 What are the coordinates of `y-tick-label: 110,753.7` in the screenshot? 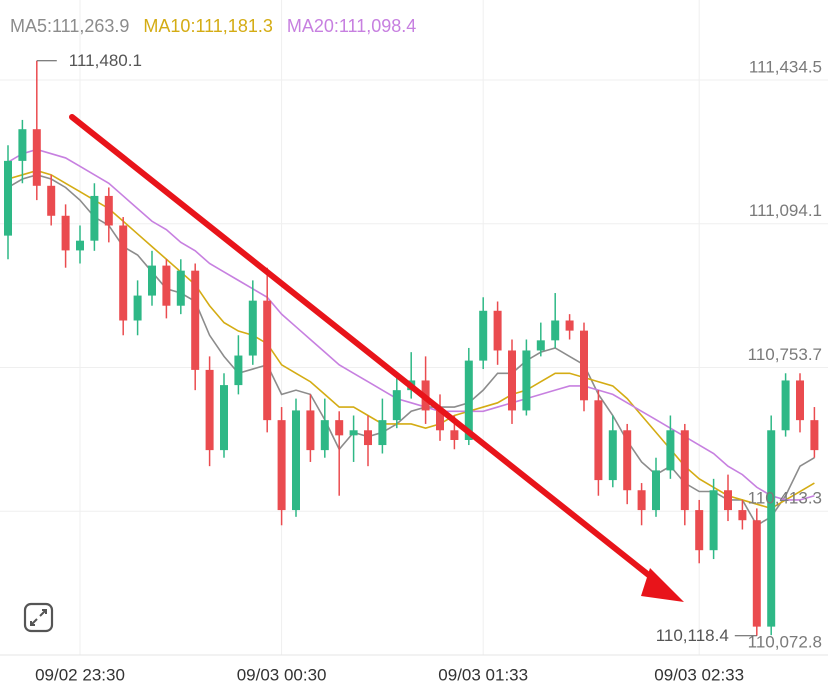 It's located at (785, 354).